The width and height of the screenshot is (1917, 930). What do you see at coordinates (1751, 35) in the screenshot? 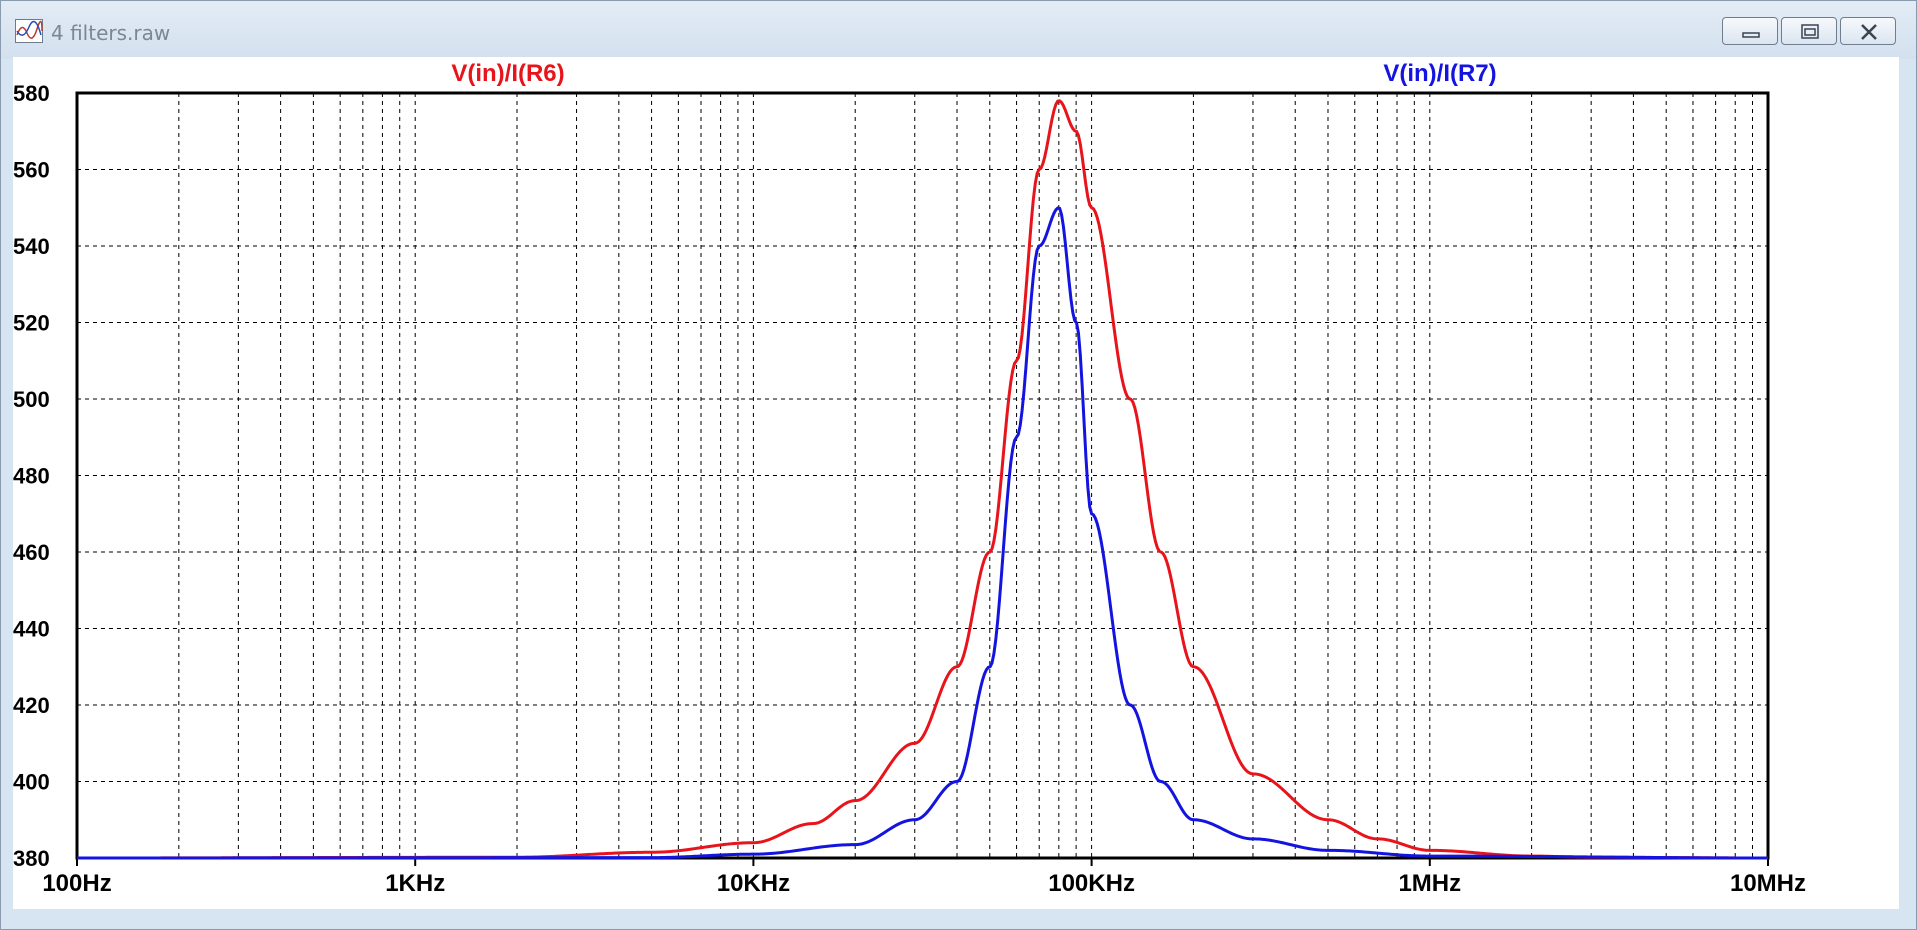
I see `minimize-icon` at bounding box center [1751, 35].